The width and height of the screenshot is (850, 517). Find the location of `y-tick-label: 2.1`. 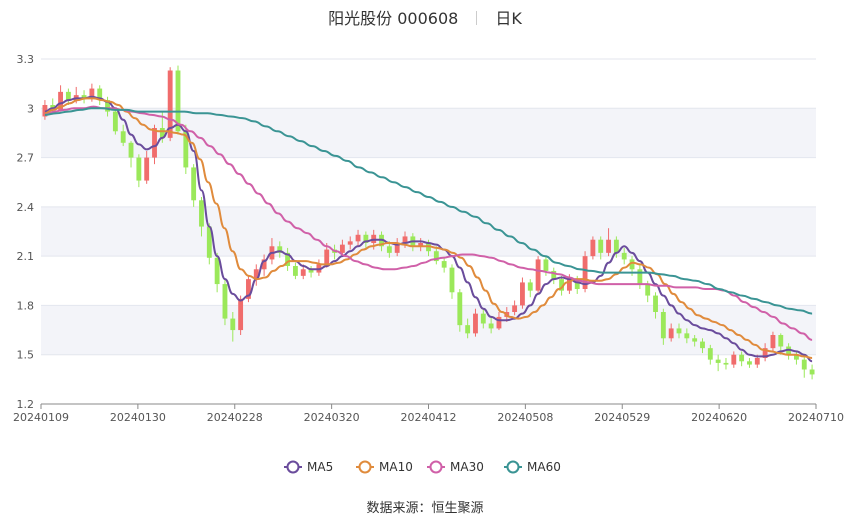

y-tick-label: 2.1 is located at coordinates (26, 256).